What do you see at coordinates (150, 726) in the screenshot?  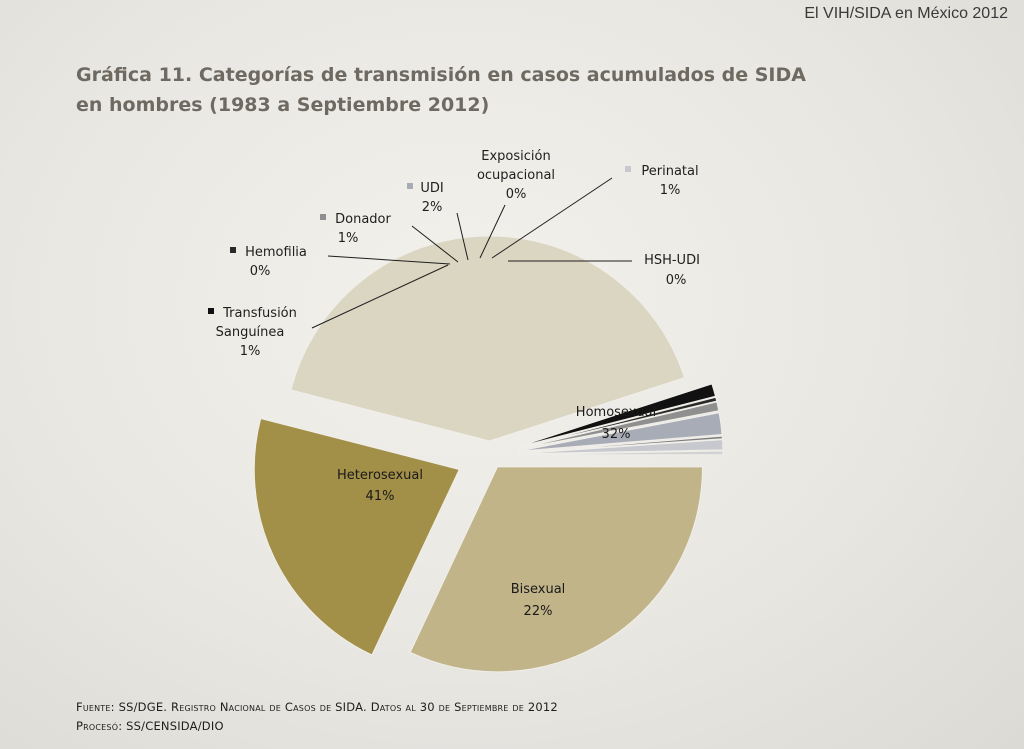 I see `process-note: Procesó: SS/CENSIDA/DIO` at bounding box center [150, 726].